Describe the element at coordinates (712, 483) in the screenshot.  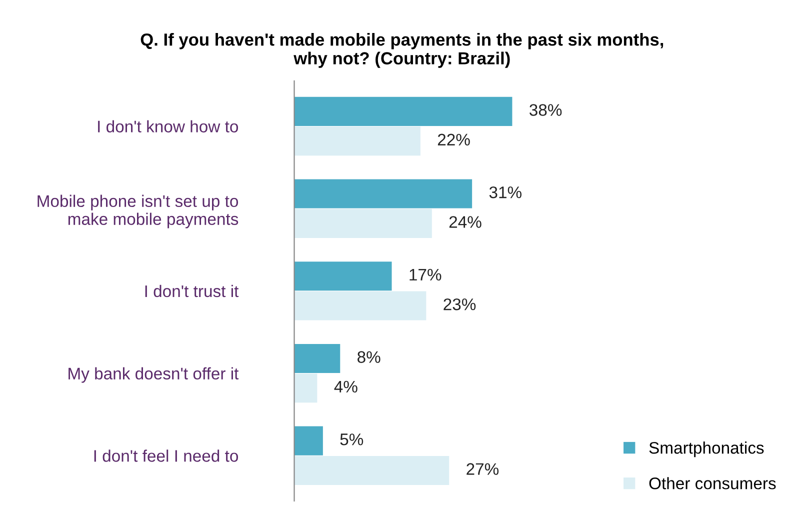
I see `legend-label: Other consumers` at that location.